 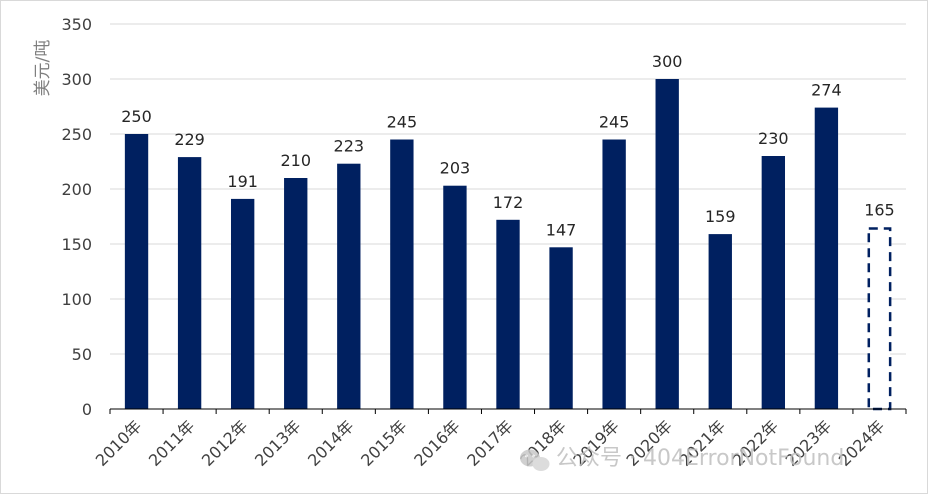 What do you see at coordinates (76, 79) in the screenshot?
I see `y-tick-label: 300` at bounding box center [76, 79].